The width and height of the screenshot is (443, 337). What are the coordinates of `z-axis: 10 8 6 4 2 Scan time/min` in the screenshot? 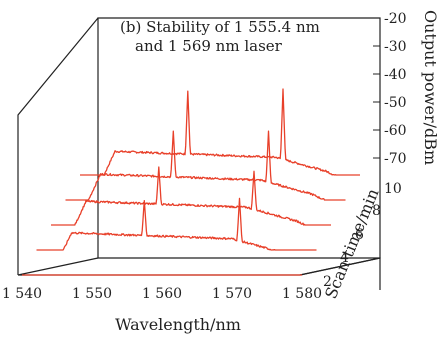 It's located at (361, 241).